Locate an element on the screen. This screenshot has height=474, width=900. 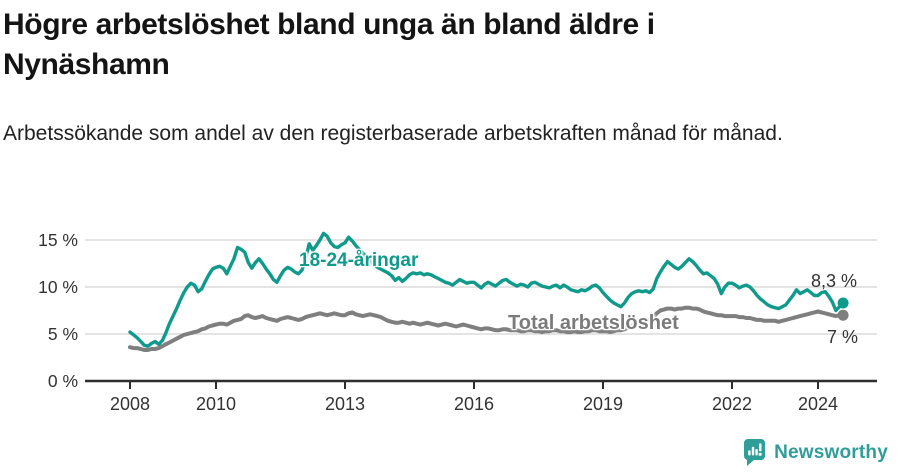
speech-bubble-shape is located at coordinates (755, 452).